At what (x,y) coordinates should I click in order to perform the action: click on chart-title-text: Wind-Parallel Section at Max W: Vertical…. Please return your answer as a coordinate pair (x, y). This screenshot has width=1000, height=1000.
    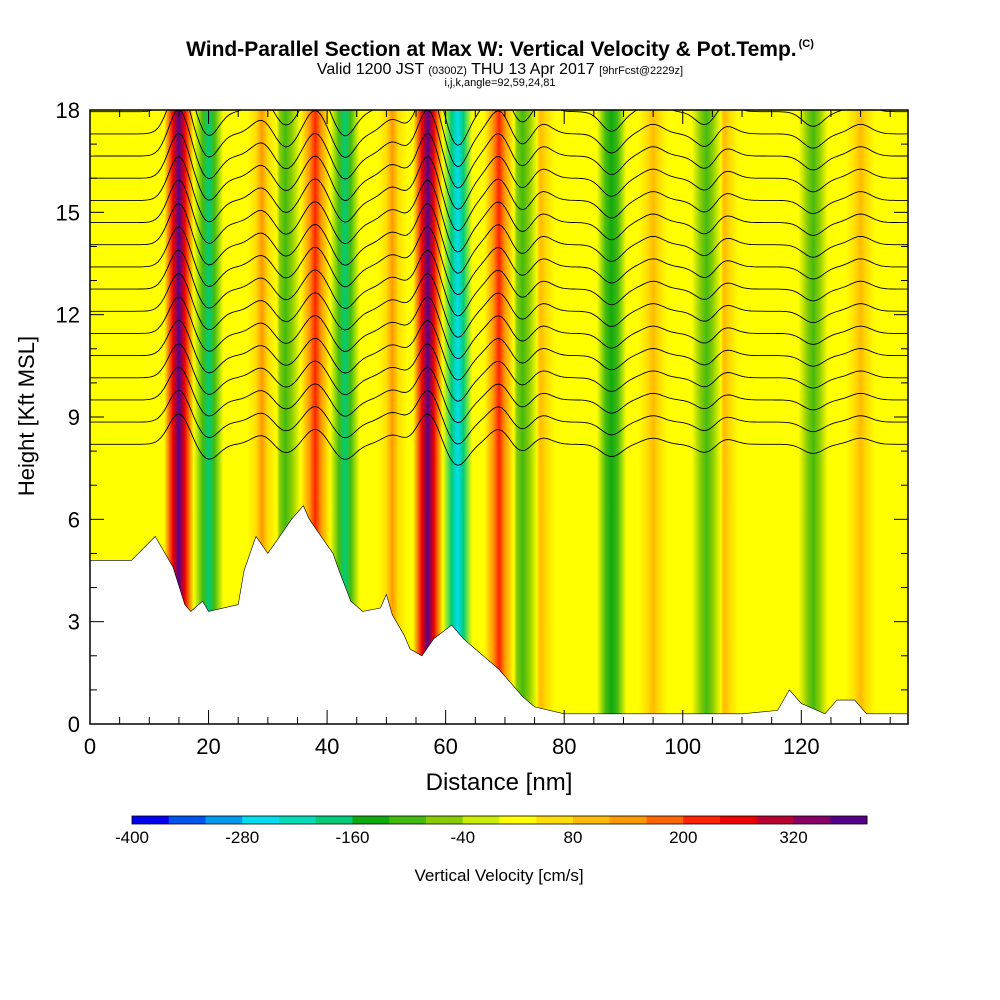
    Looking at the image, I should click on (491, 49).